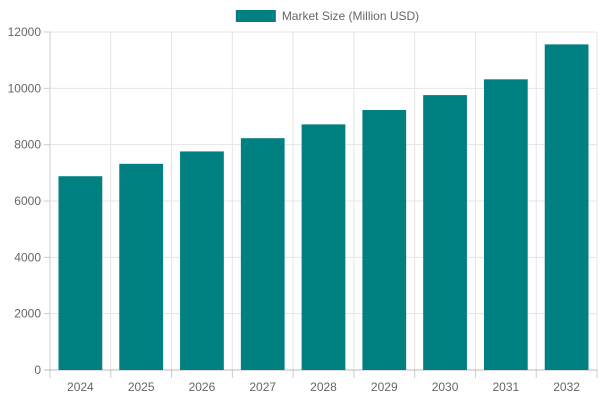 The image size is (600, 400). What do you see at coordinates (202, 260) in the screenshot?
I see `bar-2026` at bounding box center [202, 260].